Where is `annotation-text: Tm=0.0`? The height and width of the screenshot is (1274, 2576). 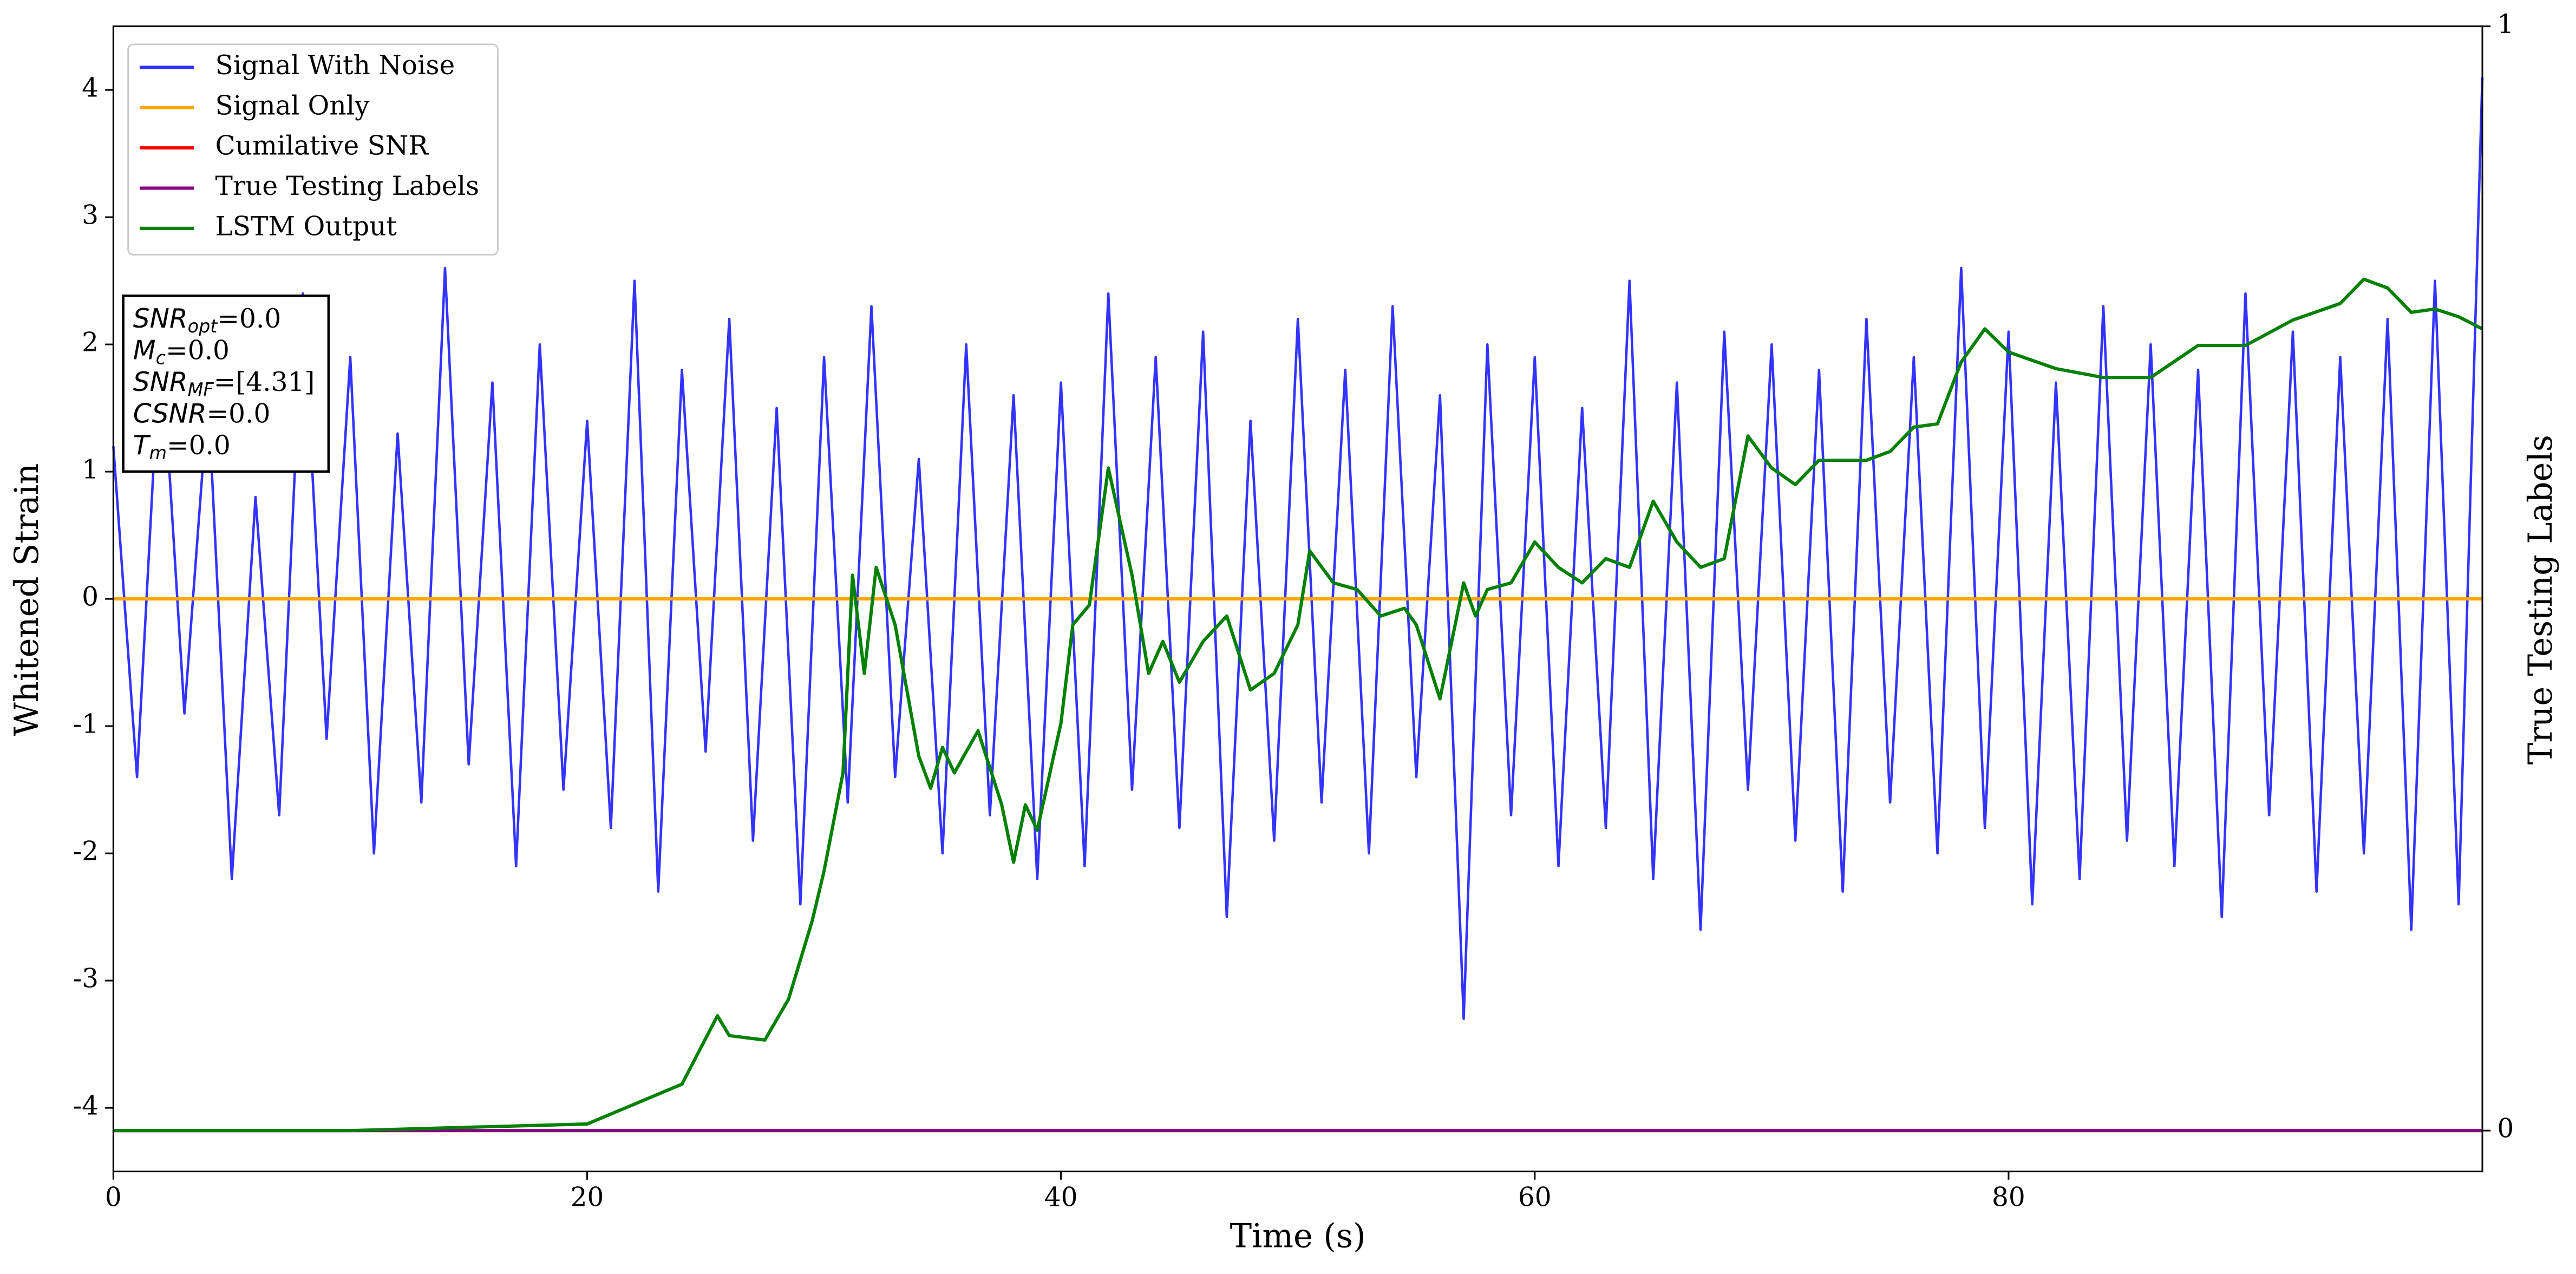 annotation-text: Tm=0.0 is located at coordinates (182, 446).